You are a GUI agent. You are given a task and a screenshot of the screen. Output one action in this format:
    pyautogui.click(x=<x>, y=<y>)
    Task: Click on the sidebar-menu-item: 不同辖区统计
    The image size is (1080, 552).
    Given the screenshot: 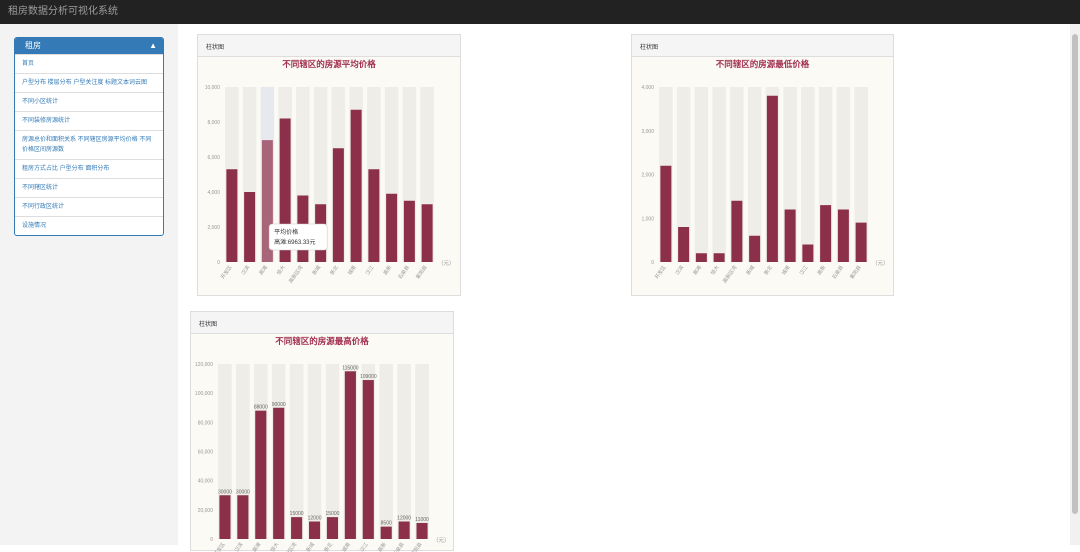 What is the action you would take?
    pyautogui.click(x=89, y=187)
    